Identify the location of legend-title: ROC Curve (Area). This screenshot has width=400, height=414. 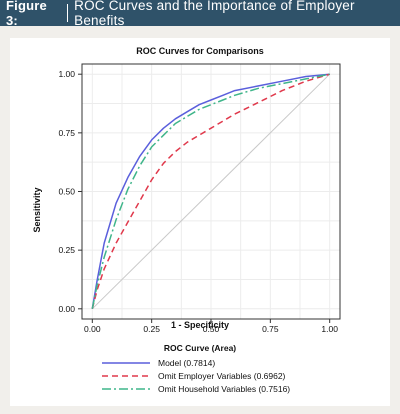
(200, 348).